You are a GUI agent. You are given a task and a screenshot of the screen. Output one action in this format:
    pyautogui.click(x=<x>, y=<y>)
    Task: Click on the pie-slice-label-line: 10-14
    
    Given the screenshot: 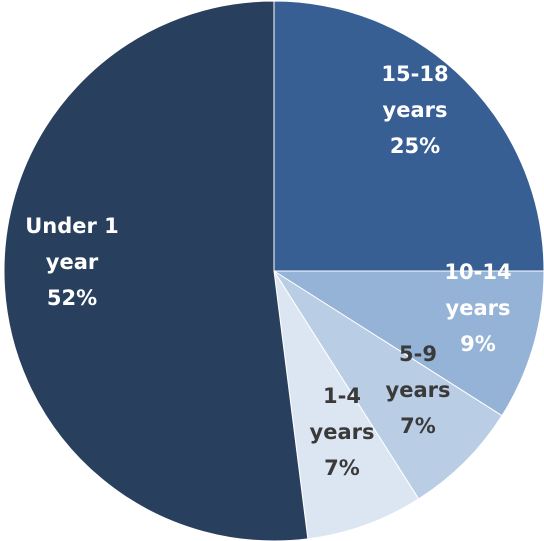 What is the action you would take?
    pyautogui.click(x=477, y=272)
    